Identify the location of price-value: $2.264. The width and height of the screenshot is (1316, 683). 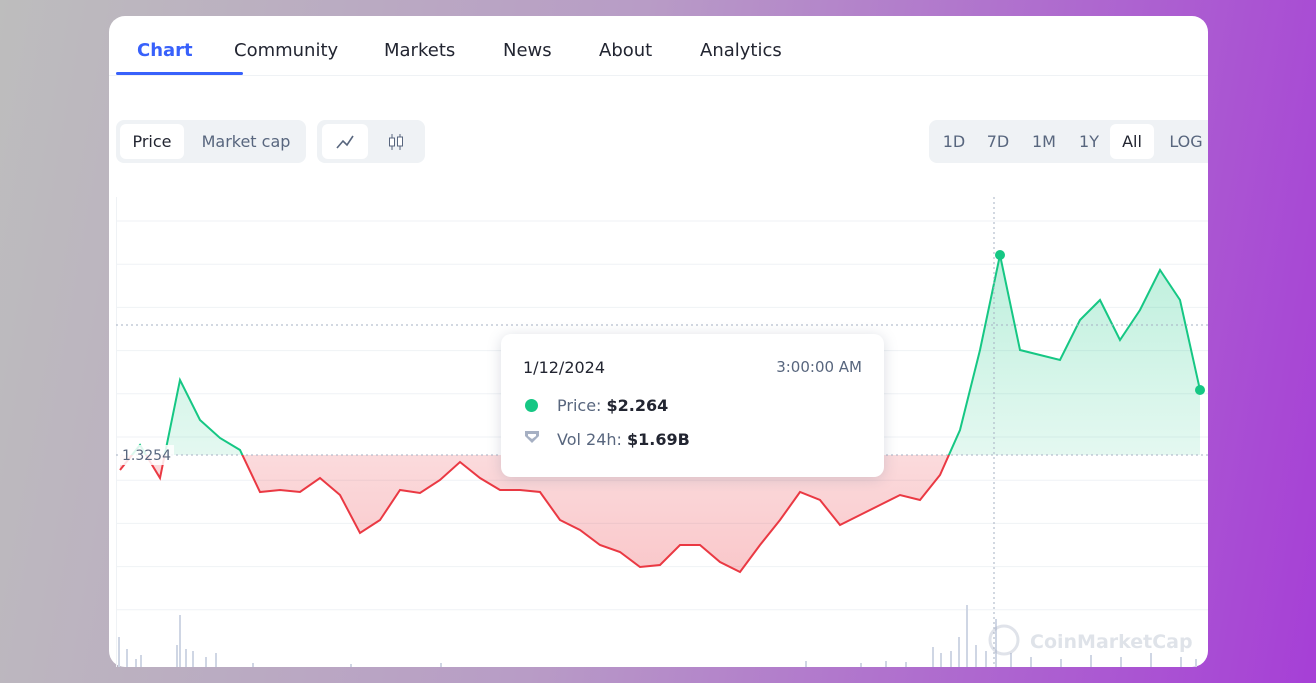
(637, 405).